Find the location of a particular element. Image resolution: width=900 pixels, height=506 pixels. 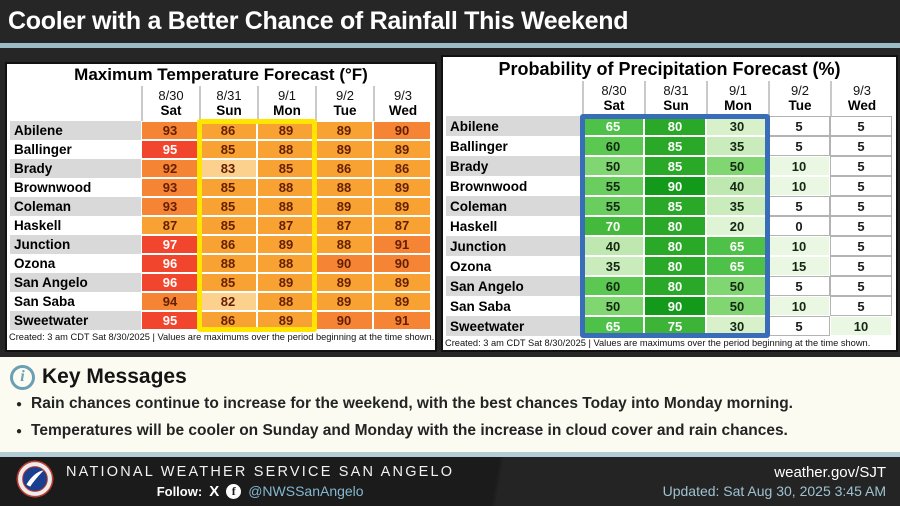

table-row: Ballinger 60 85 35 5 5 is located at coordinates (671, 146).